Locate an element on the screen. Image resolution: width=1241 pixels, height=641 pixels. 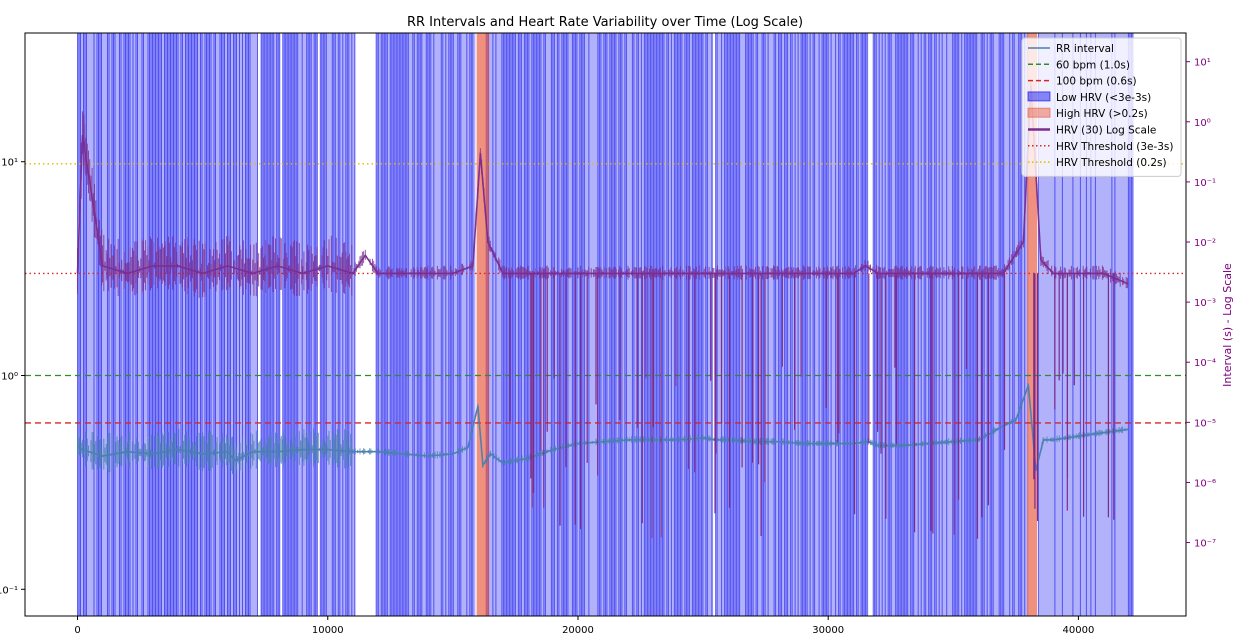
legend-label: HRV (30) Log Scale is located at coordinates (1106, 131).